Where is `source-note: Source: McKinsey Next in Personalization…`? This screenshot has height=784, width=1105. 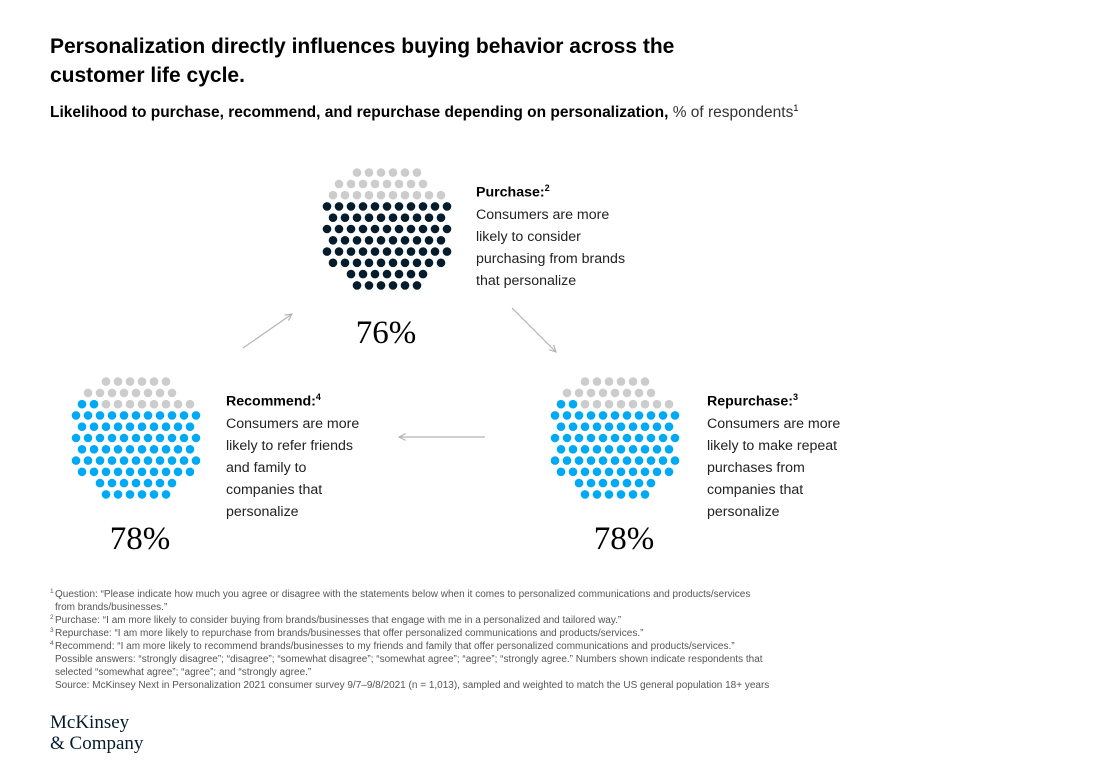 source-note: Source: McKinsey Next in Personalization… is located at coordinates (460, 685).